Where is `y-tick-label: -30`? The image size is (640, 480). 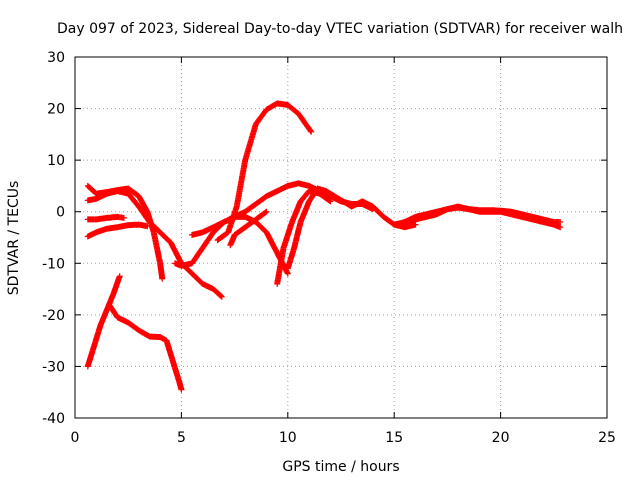 y-tick-label: -30 is located at coordinates (53, 367).